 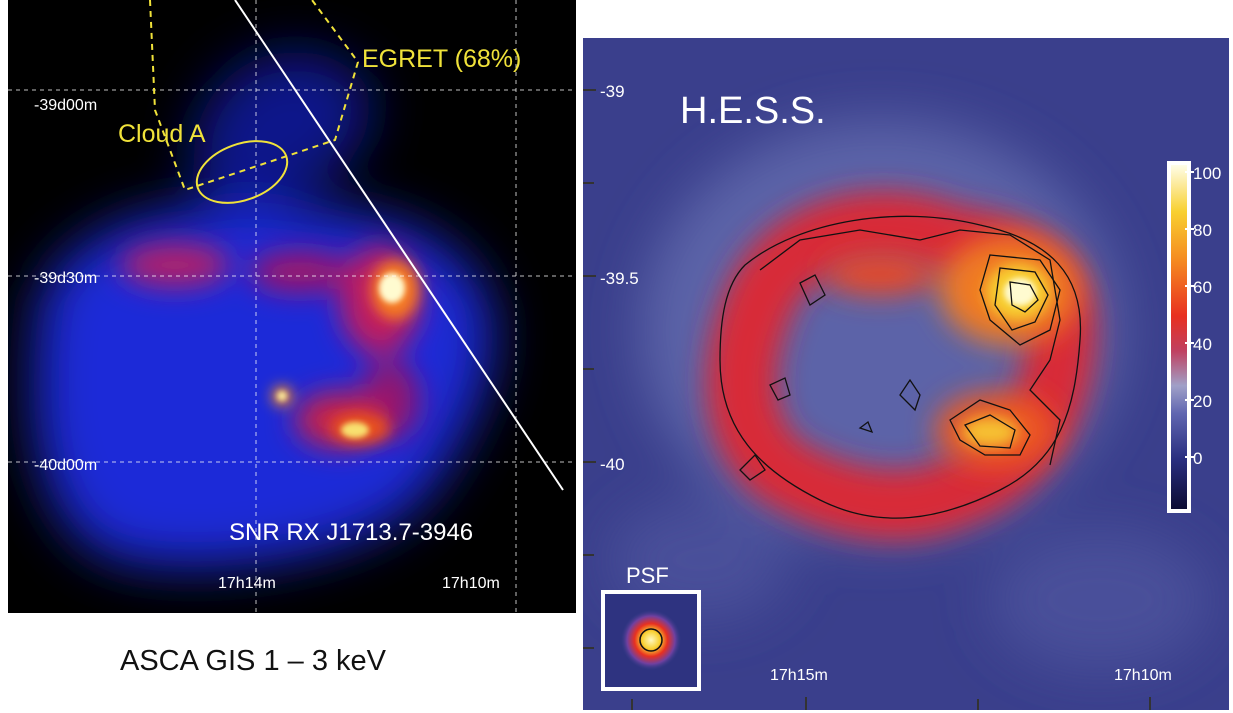 I want to click on colorbar-tick-100: 100, so click(x=1207, y=173).